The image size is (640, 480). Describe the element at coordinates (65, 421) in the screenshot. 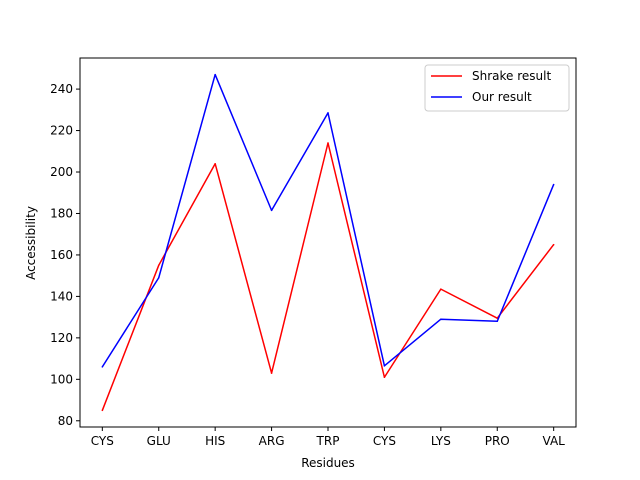

I see `y-tick-label: 80` at that location.